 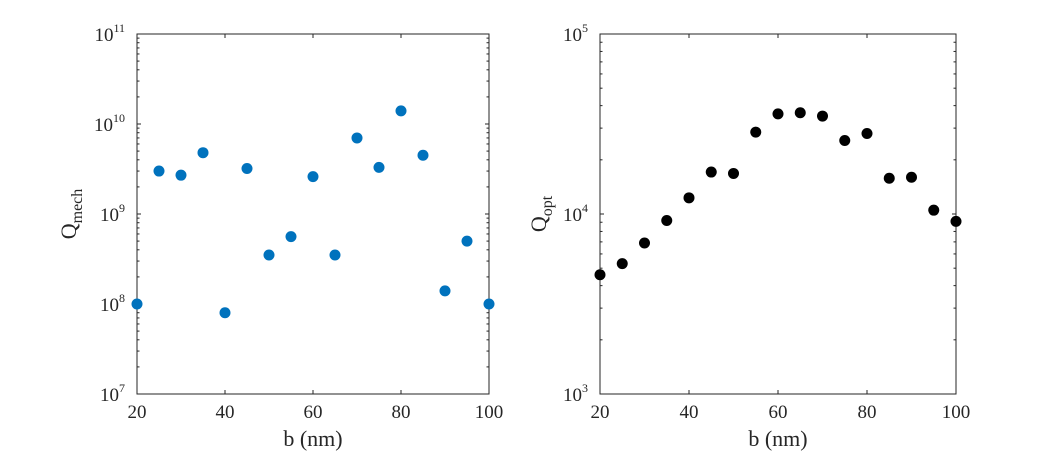 I want to click on y-tick-label: 10⁸, so click(x=112, y=303).